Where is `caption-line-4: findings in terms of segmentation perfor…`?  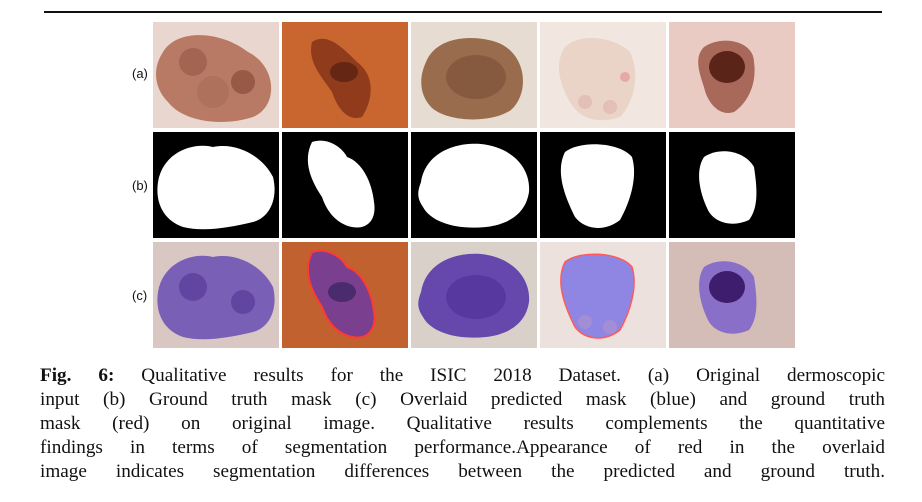 caption-line-4: findings in terms of segmentation perfor… is located at coordinates (462, 447).